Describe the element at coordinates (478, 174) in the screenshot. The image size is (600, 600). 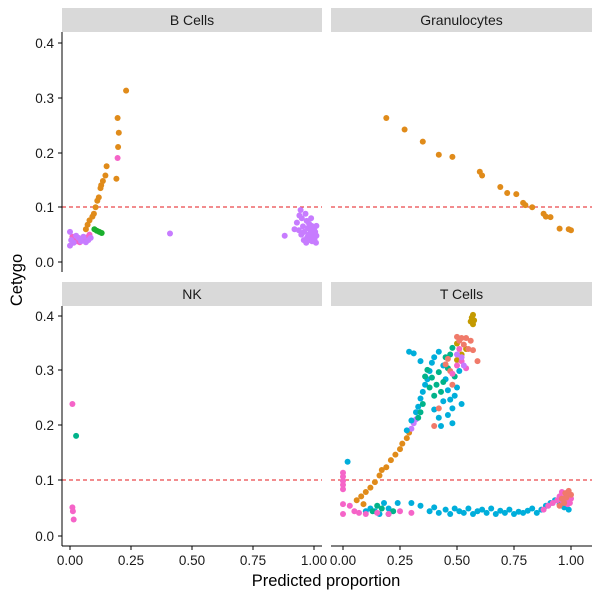
I see `points-granulocytes` at that location.